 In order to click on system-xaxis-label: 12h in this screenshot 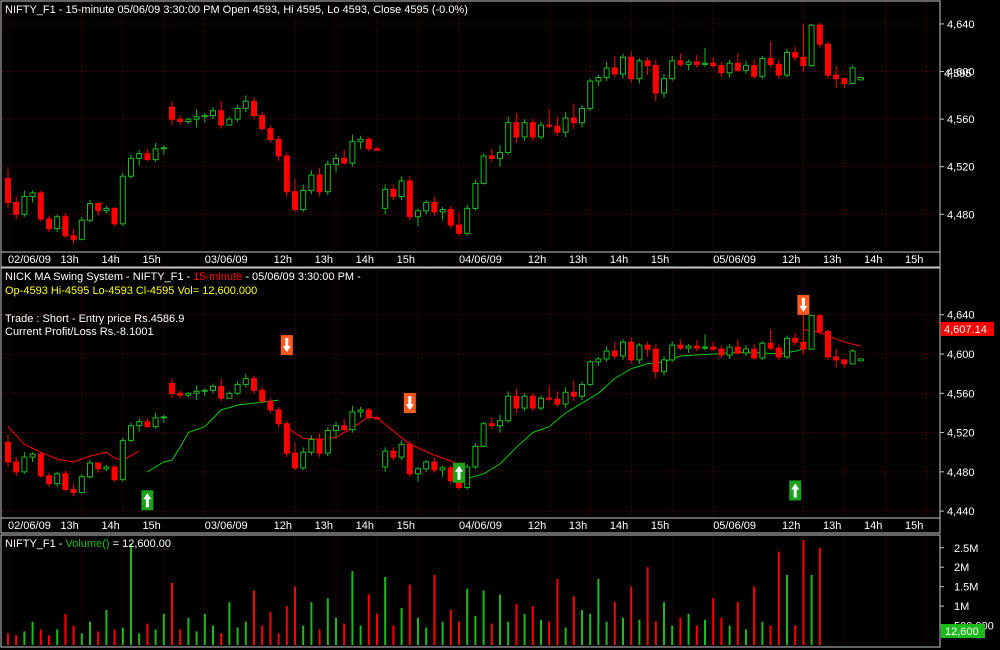, I will do `click(537, 526)`.